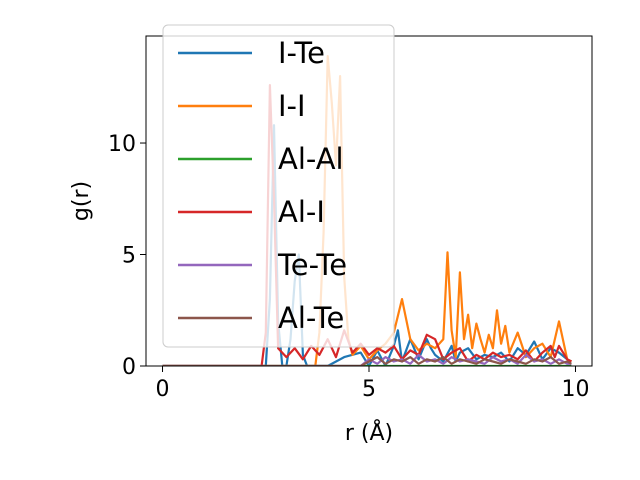  Describe the element at coordinates (367, 361) in the screenshot. I see `series-line-al-te` at that location.